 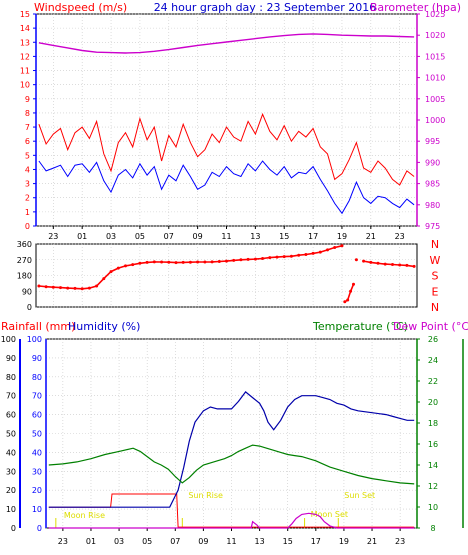 I want to click on temperature-y-tick-label: 22, so click(x=433, y=381).